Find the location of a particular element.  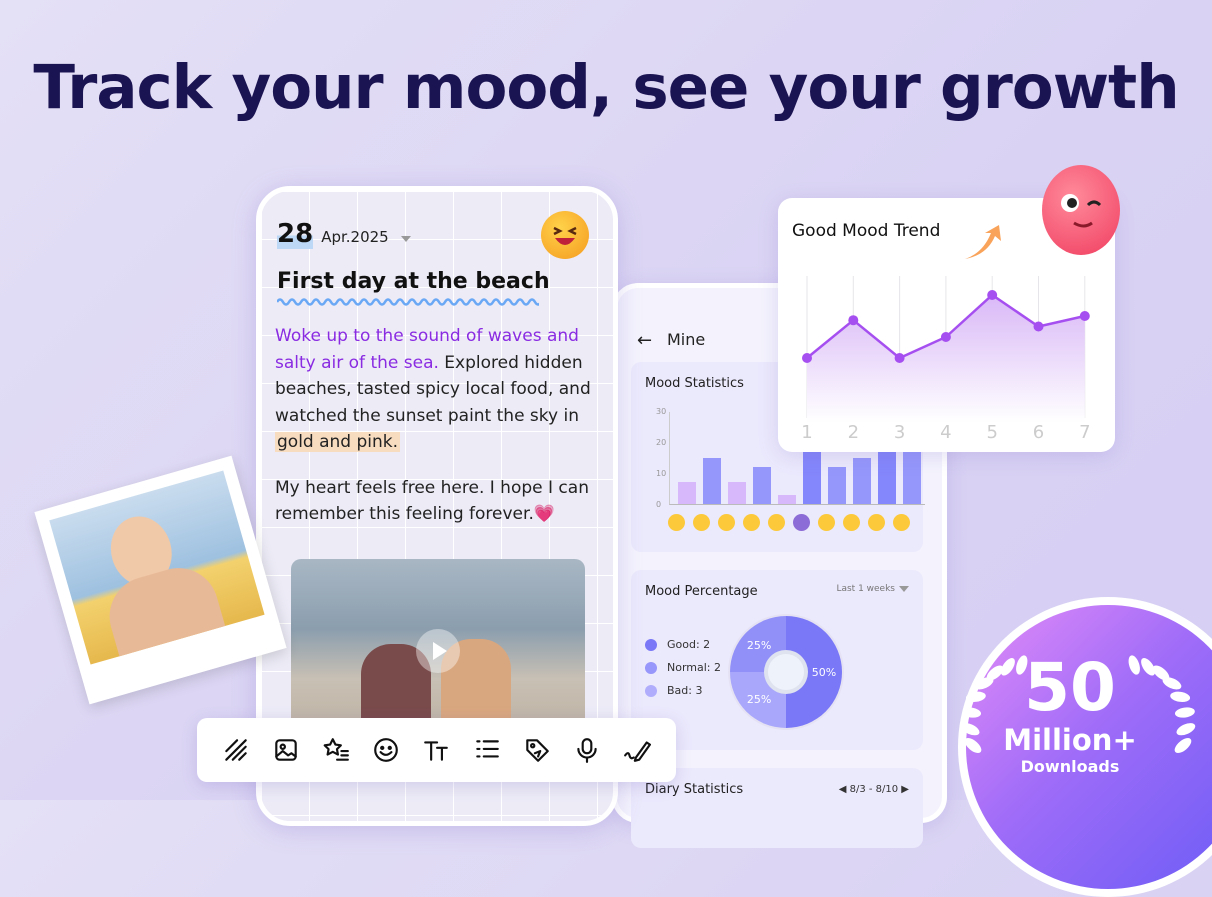

y-tick-label: 20 is located at coordinates (661, 442).